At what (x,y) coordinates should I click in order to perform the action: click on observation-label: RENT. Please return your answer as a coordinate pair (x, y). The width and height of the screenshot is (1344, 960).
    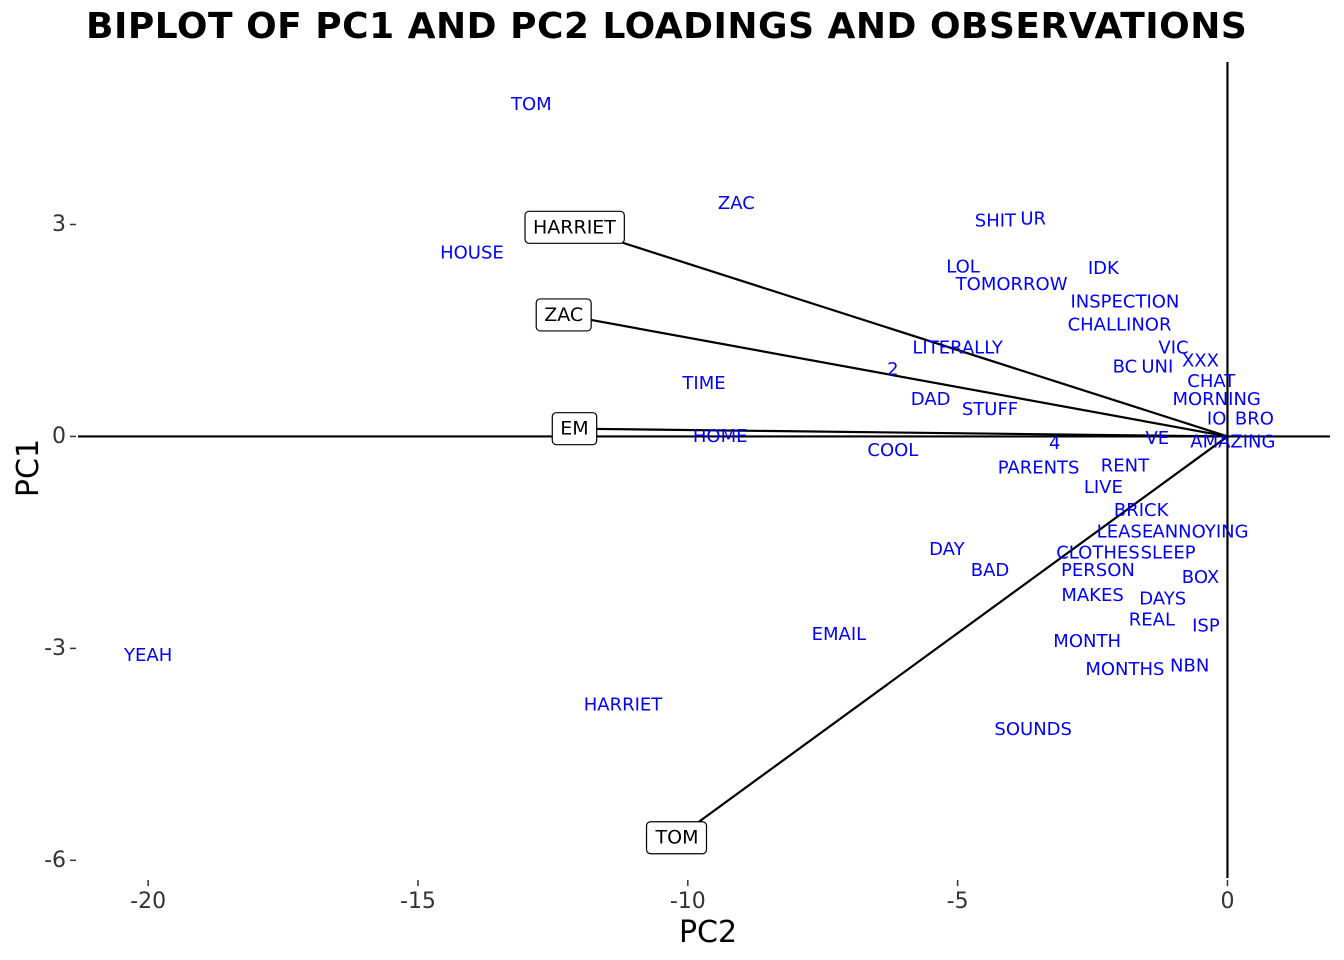
    Looking at the image, I should click on (1125, 466).